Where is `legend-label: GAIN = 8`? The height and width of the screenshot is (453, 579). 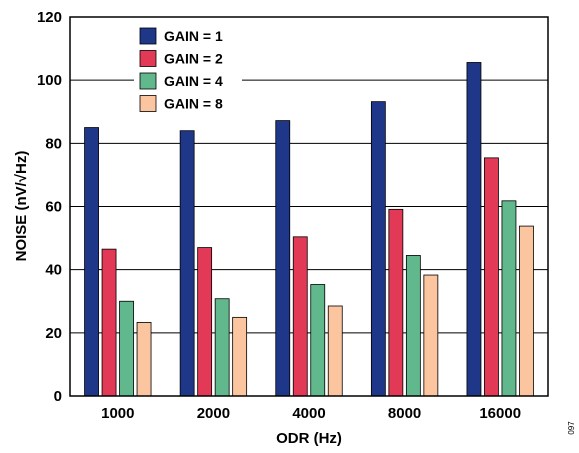
legend-label: GAIN = 8 is located at coordinates (193, 104).